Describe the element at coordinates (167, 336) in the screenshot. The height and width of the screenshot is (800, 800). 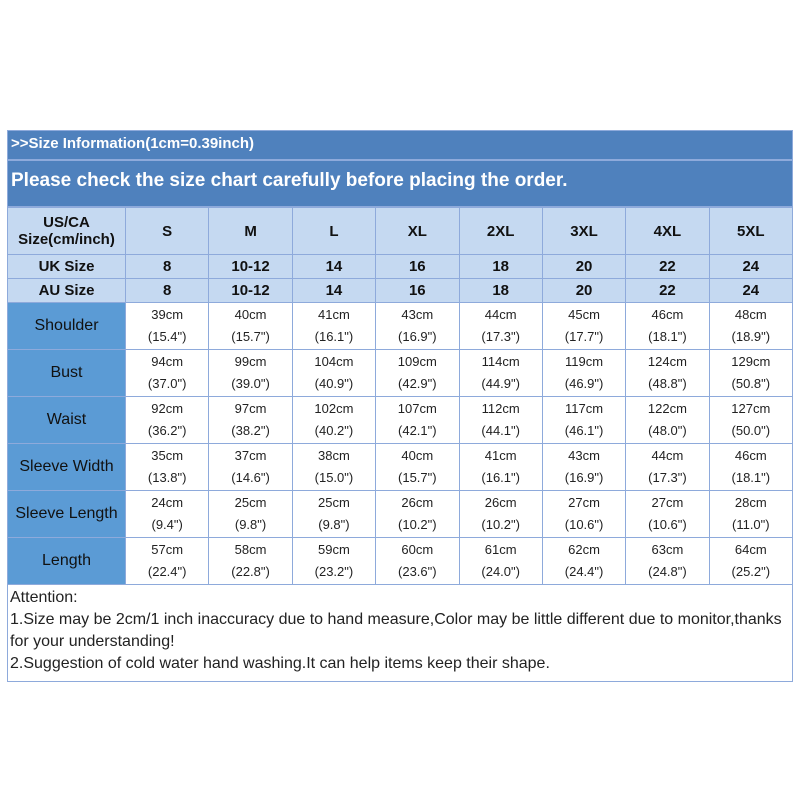
I see `inch-value: (15.4")` at that location.